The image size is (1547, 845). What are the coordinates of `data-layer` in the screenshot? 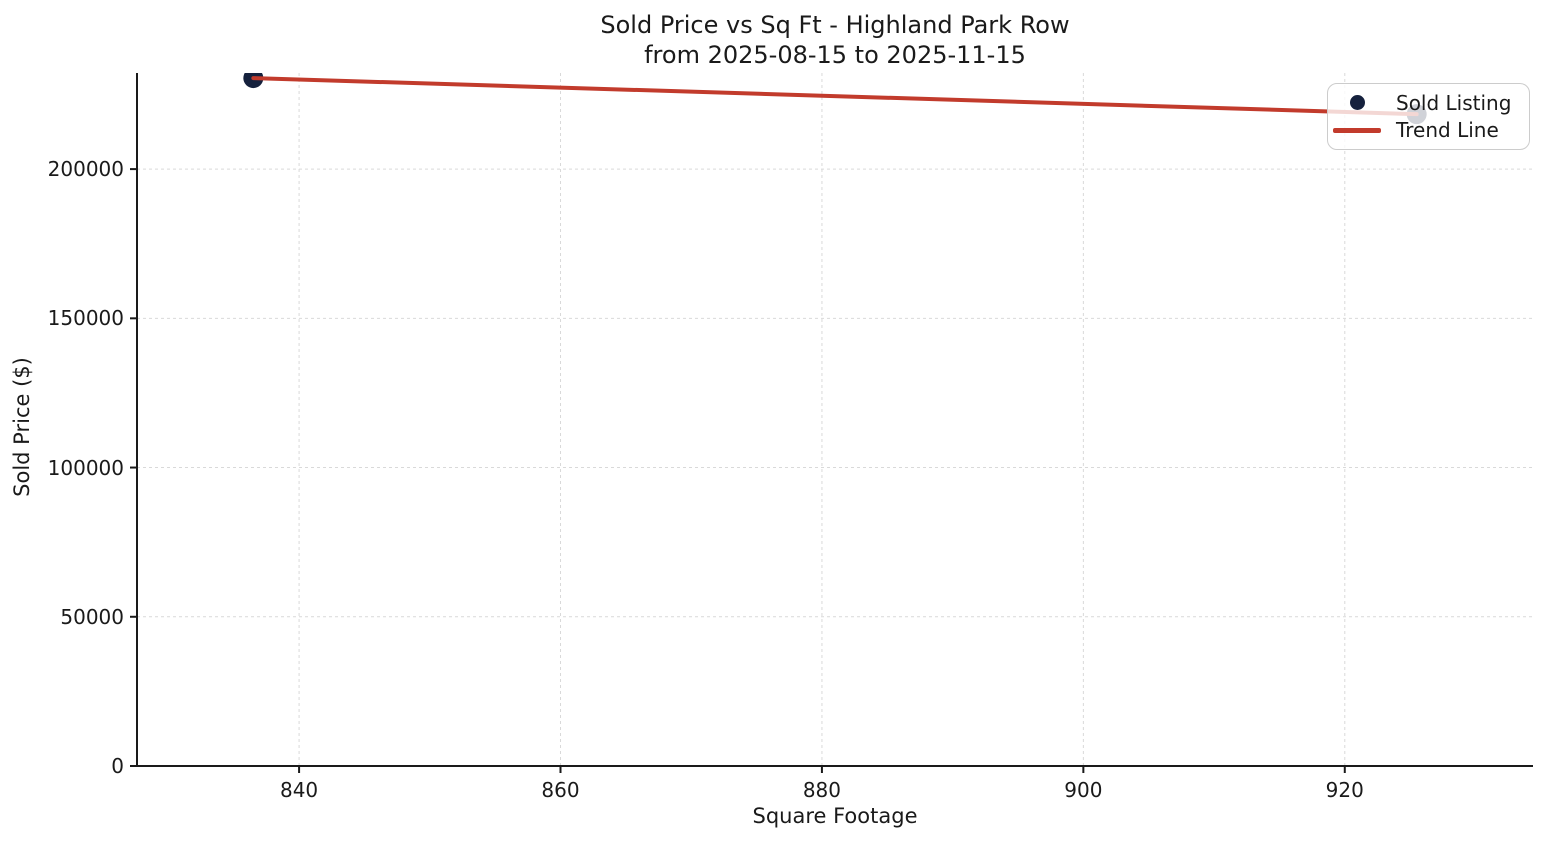 It's located at (835, 99).